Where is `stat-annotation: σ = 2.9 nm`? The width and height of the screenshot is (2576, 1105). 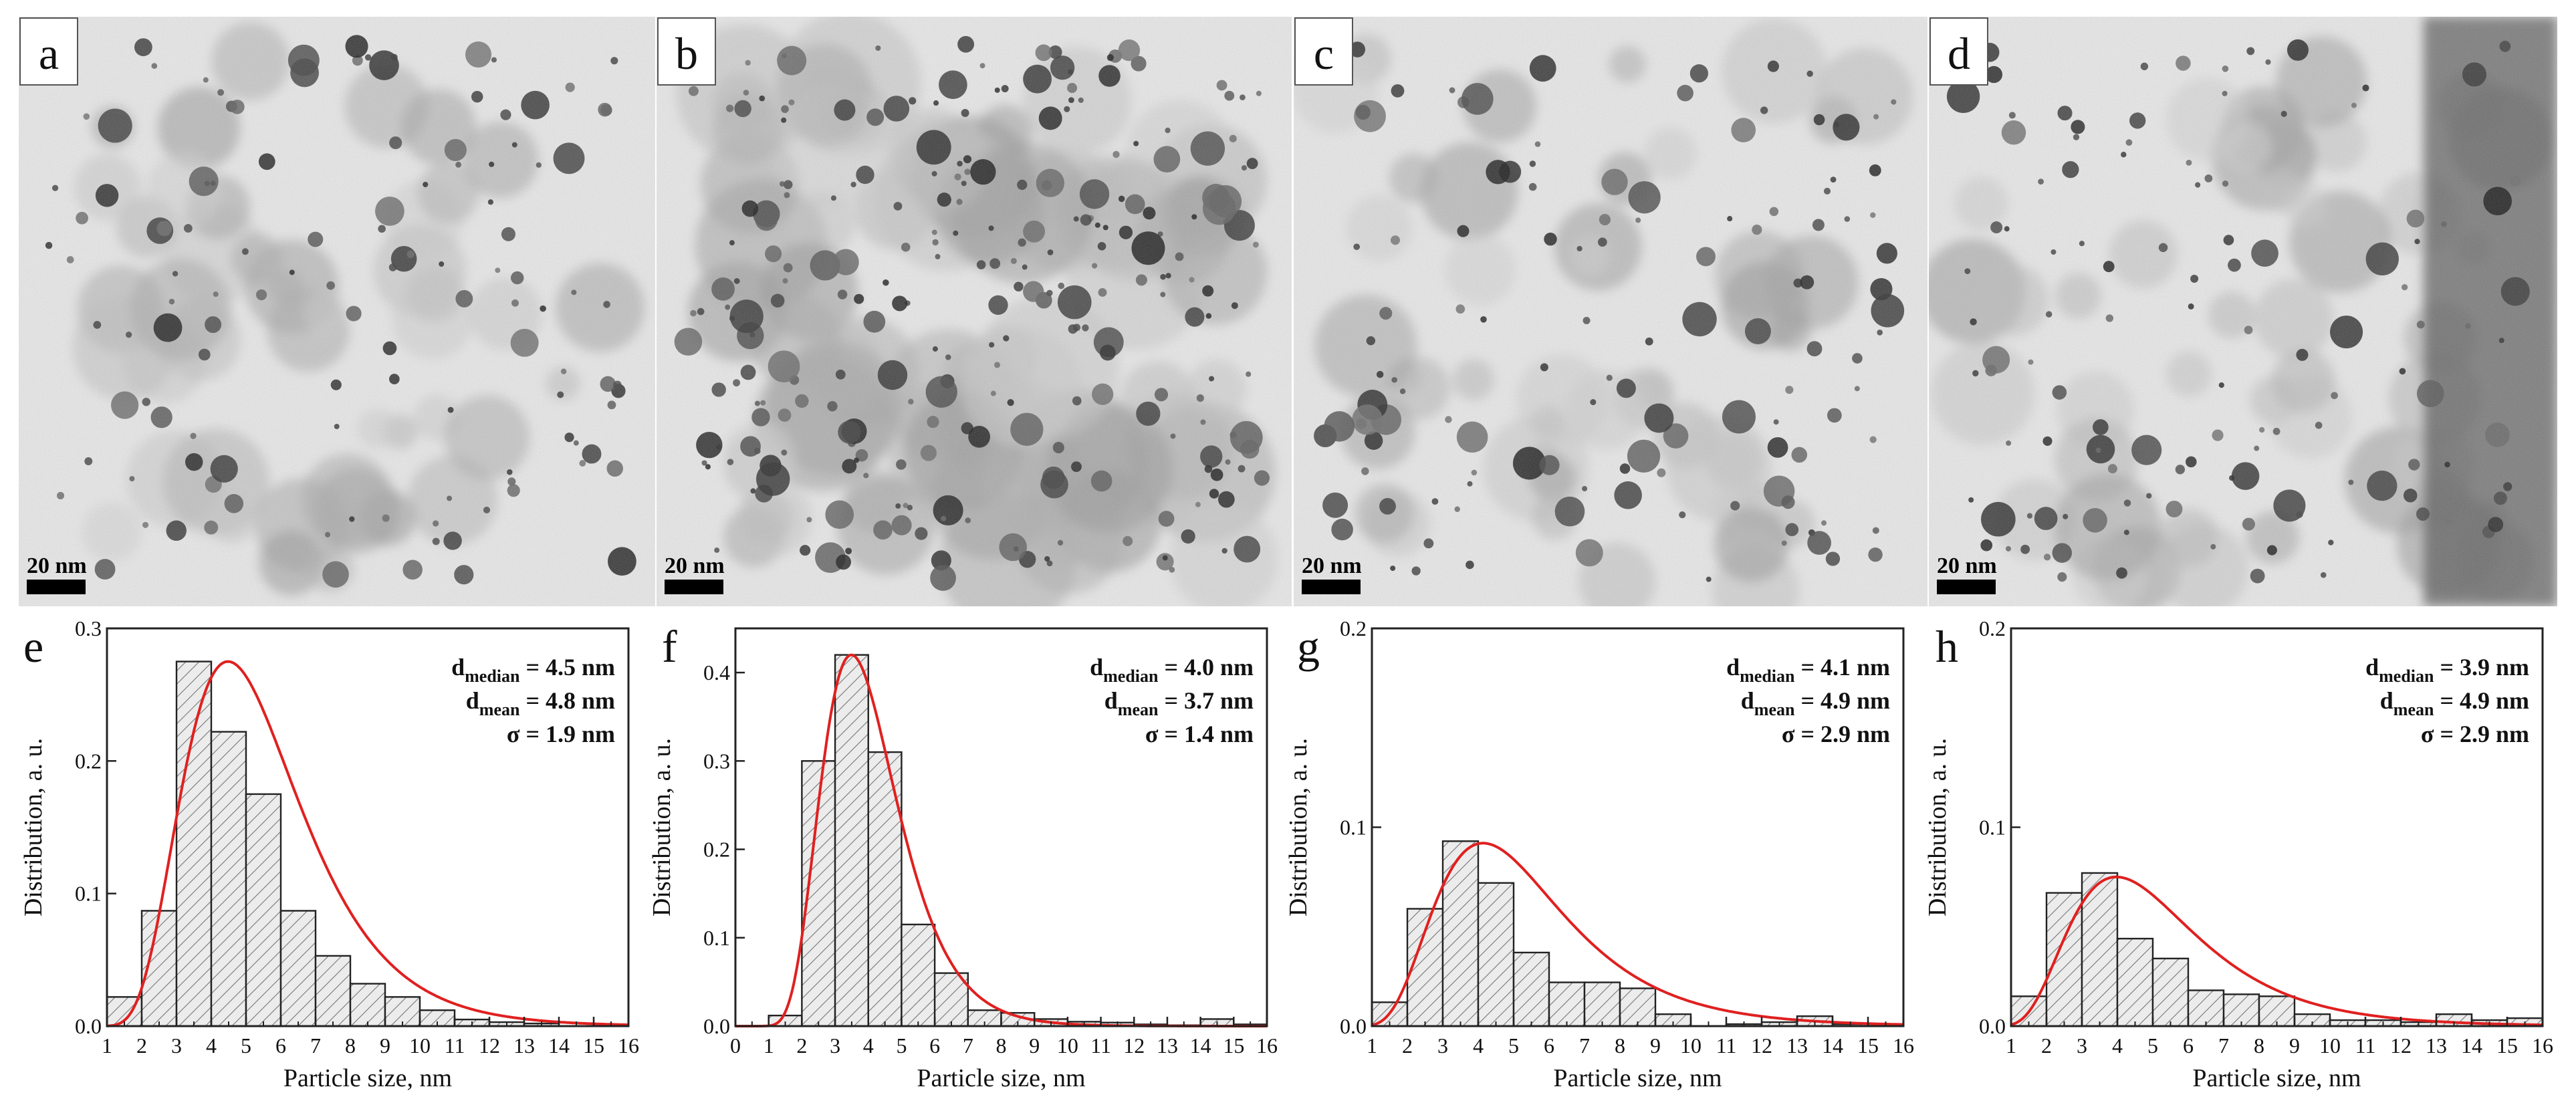
stat-annotation: σ = 2.9 nm is located at coordinates (1836, 734).